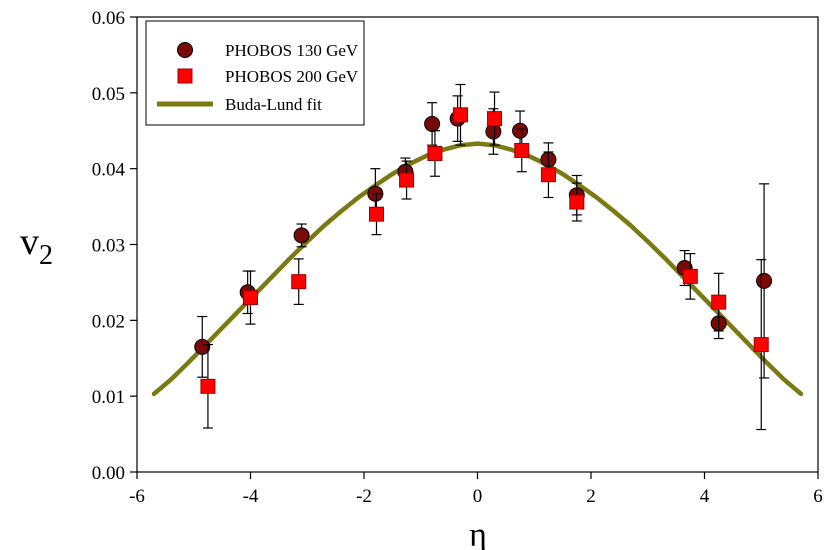 The image size is (836, 550). I want to click on legend-label-200gev: PHOBOS 200 GeV, so click(292, 76).